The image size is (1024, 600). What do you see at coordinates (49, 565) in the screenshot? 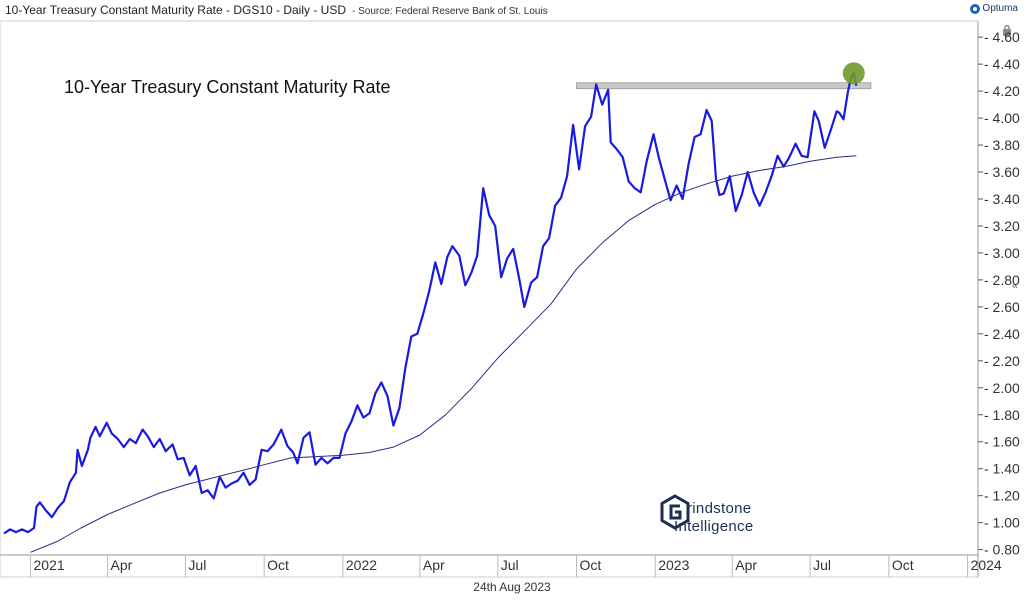
I see `x-tick-label: 2021` at bounding box center [49, 565].